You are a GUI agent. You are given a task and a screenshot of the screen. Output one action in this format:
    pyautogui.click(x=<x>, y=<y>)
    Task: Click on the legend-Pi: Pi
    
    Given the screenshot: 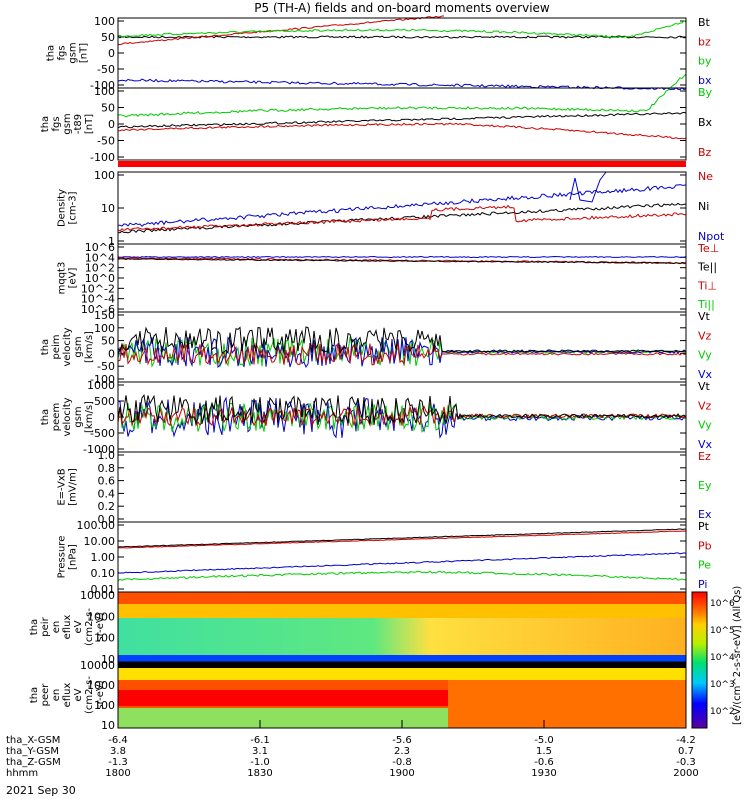 What is the action you would take?
    pyautogui.click(x=702, y=584)
    